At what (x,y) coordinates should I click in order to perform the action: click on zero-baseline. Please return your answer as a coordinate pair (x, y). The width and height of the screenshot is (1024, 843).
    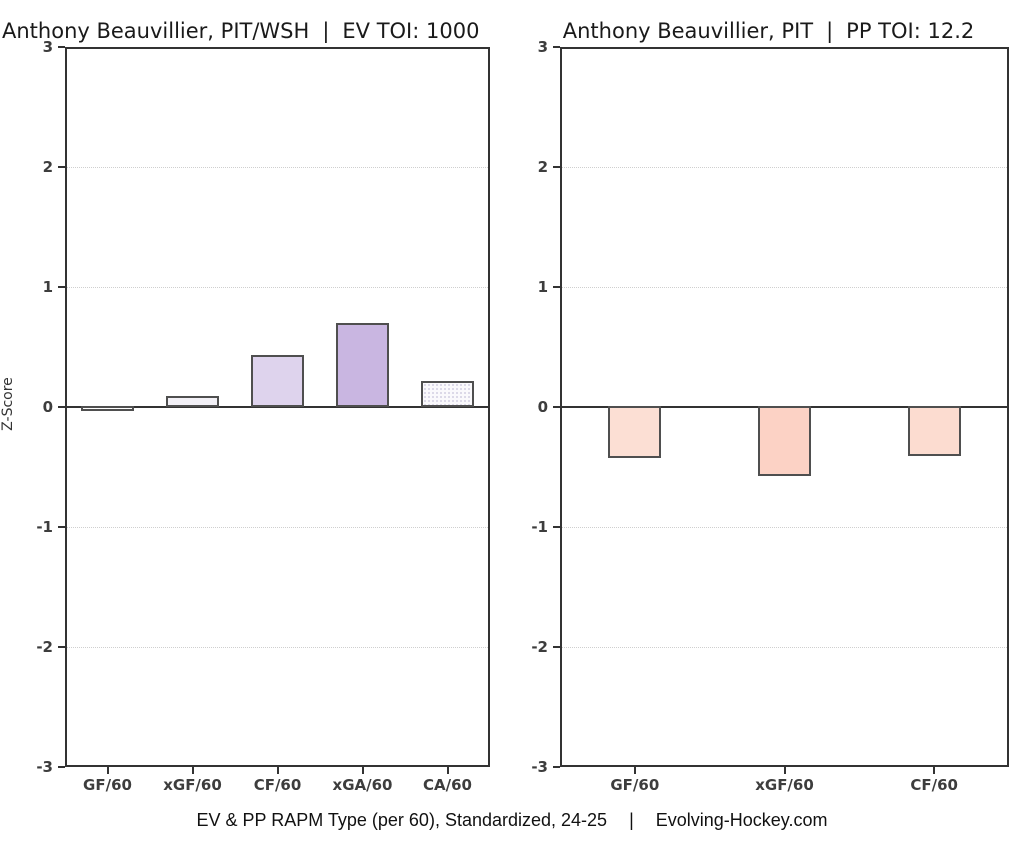
    Looking at the image, I should click on (277, 407).